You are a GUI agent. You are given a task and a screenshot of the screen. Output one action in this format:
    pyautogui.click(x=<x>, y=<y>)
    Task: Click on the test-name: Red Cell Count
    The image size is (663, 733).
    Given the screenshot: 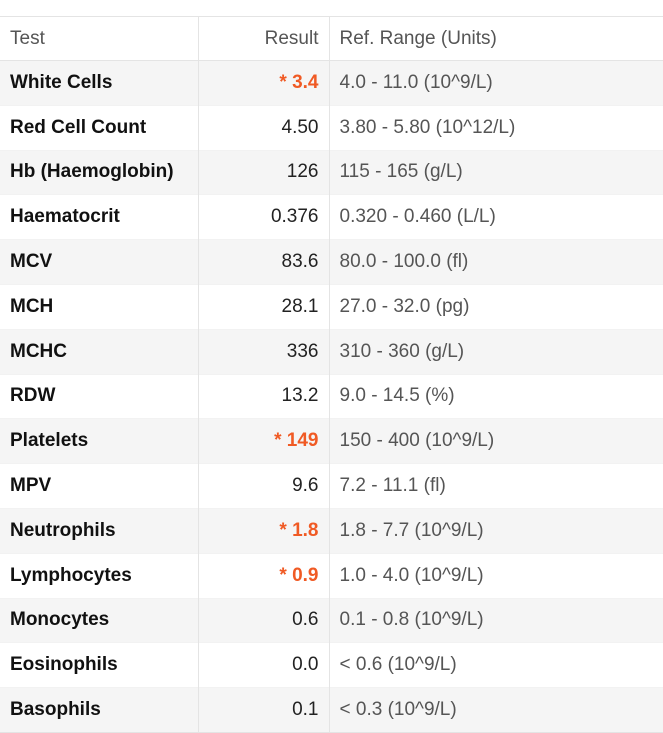 What is the action you would take?
    pyautogui.click(x=99, y=127)
    